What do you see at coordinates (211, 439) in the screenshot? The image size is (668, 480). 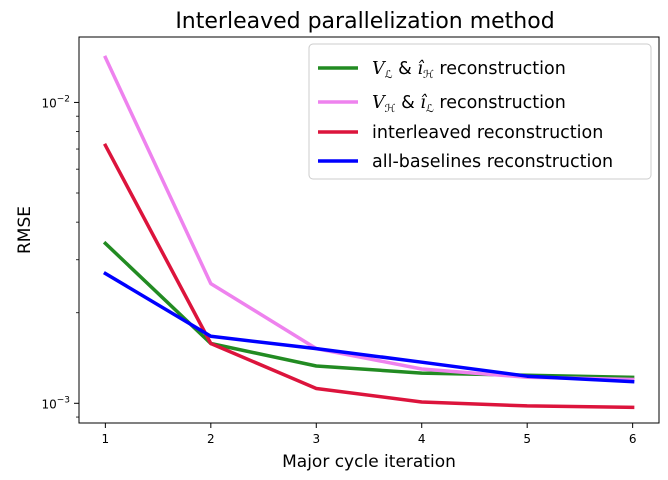 I see `x-tick-label: 2` at bounding box center [211, 439].